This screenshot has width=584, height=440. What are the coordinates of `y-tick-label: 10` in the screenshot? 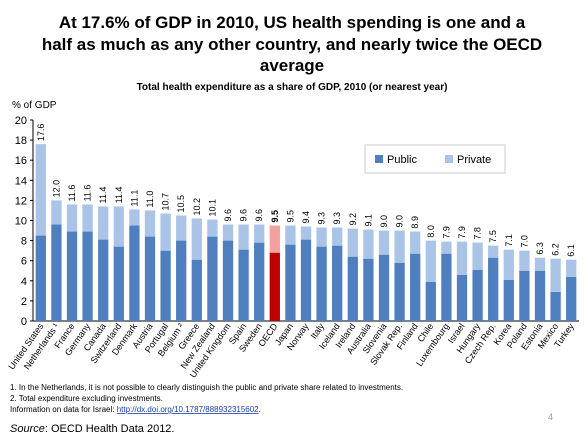 It's located at (21, 222).